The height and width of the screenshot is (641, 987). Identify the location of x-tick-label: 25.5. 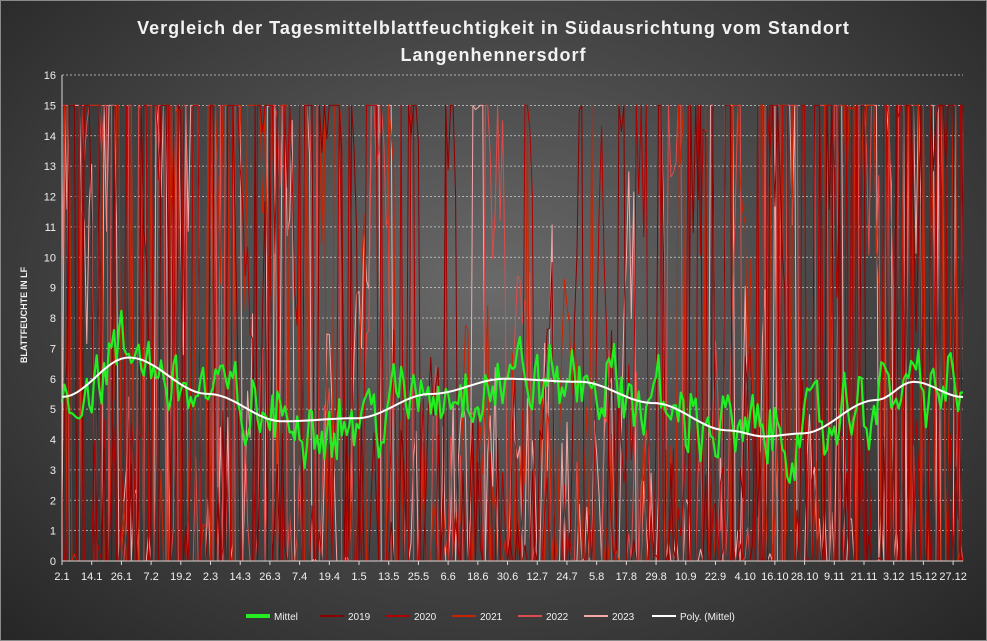
(418, 577).